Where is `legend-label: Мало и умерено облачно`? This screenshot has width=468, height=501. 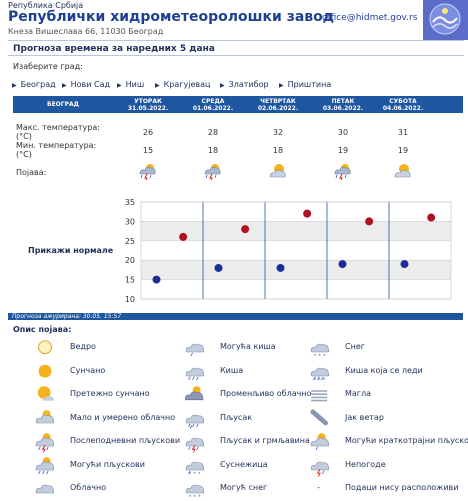 legend-label: Мало и умерено облачно is located at coordinates (123, 417).